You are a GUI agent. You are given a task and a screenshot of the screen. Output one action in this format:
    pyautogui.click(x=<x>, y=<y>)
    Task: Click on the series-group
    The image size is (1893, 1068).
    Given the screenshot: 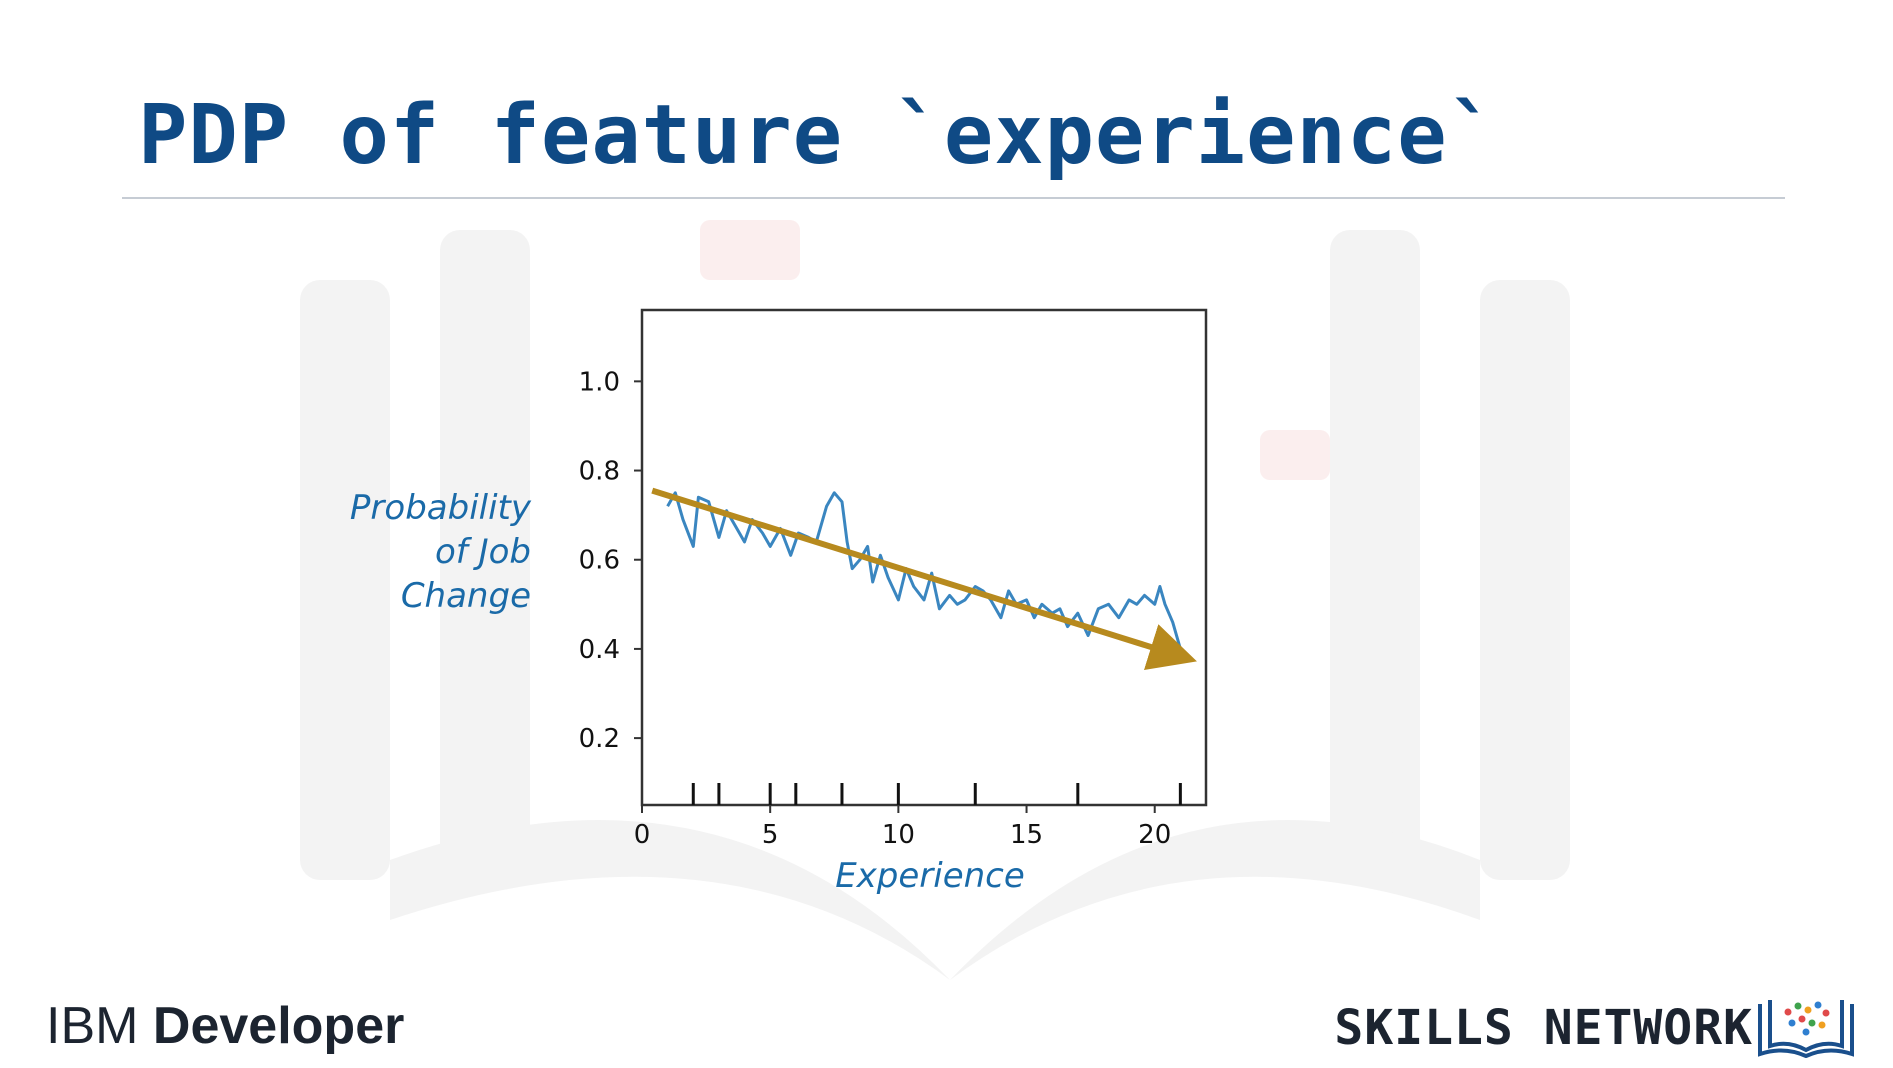 What is the action you would take?
    pyautogui.click(x=924, y=570)
    